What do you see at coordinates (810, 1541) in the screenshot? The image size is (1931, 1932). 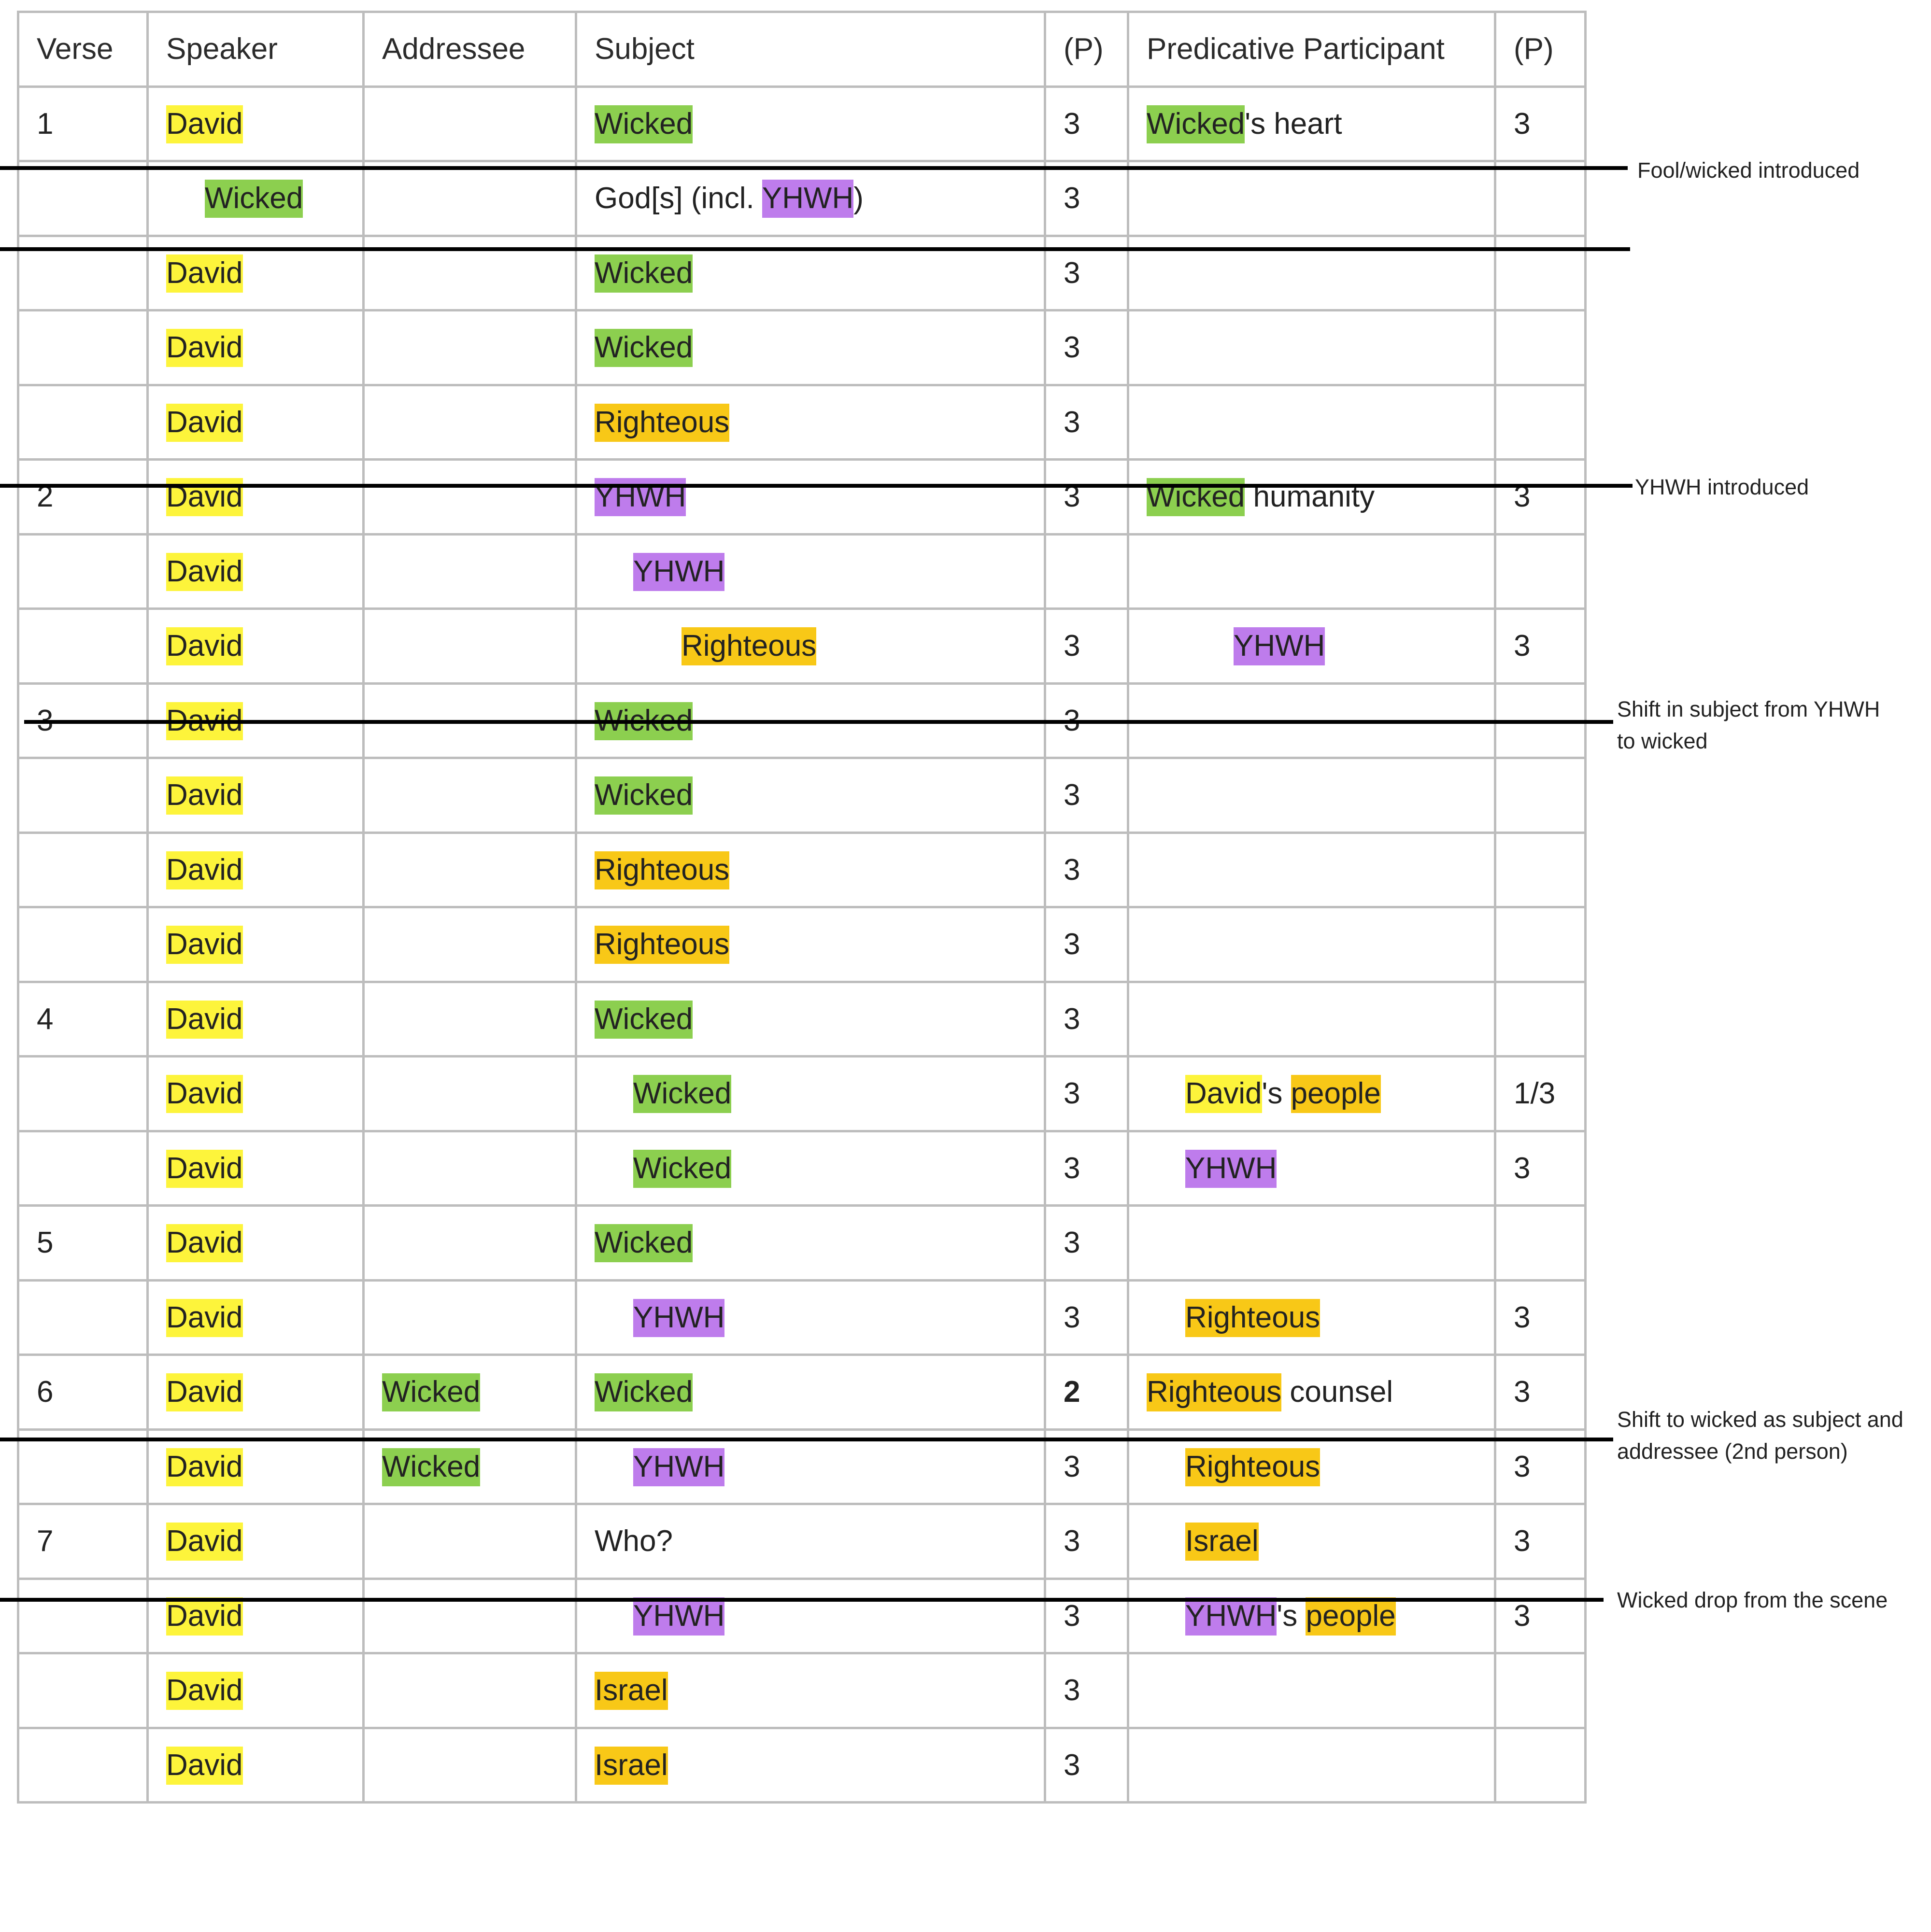 I see `subject-cell: Who?` at bounding box center [810, 1541].